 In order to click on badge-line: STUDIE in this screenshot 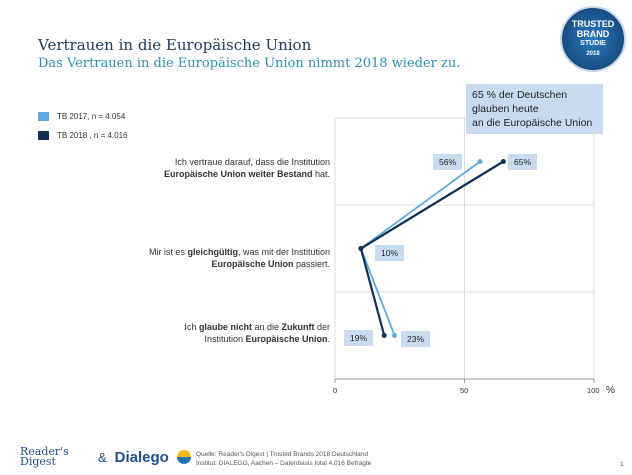, I will do `click(593, 43)`.